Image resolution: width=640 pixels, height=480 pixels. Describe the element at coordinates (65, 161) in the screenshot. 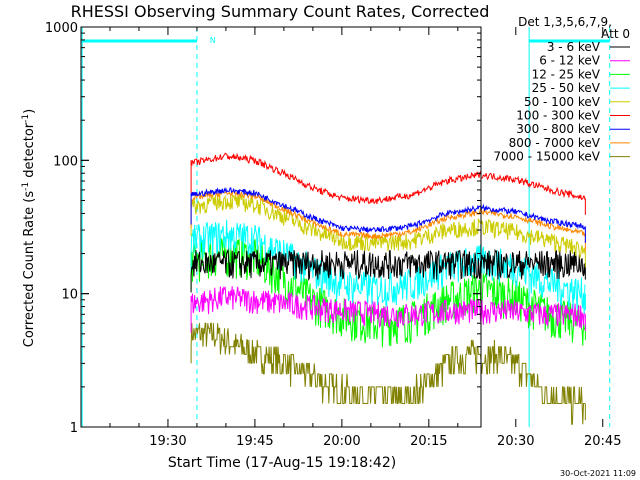

I see `y-tick-label: 100` at that location.